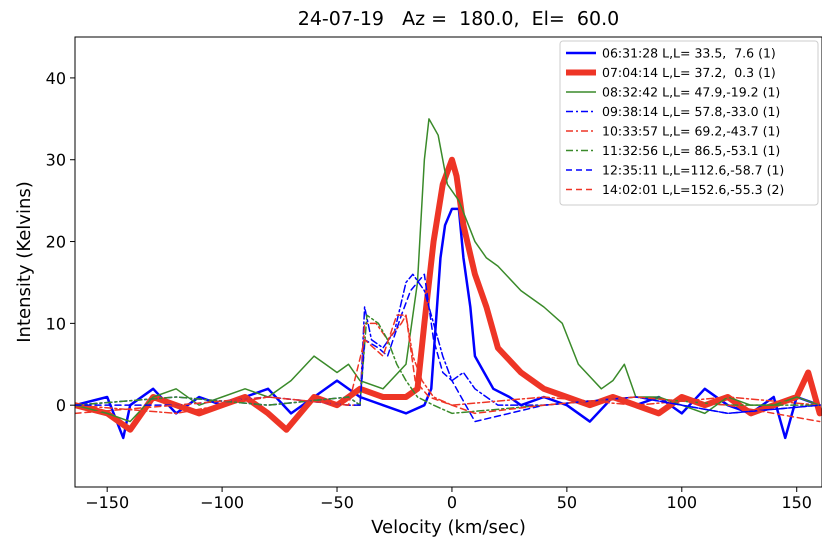 The width and height of the screenshot is (822, 542). Describe the element at coordinates (337, 502) in the screenshot. I see `x-tick-label: −50` at that location.